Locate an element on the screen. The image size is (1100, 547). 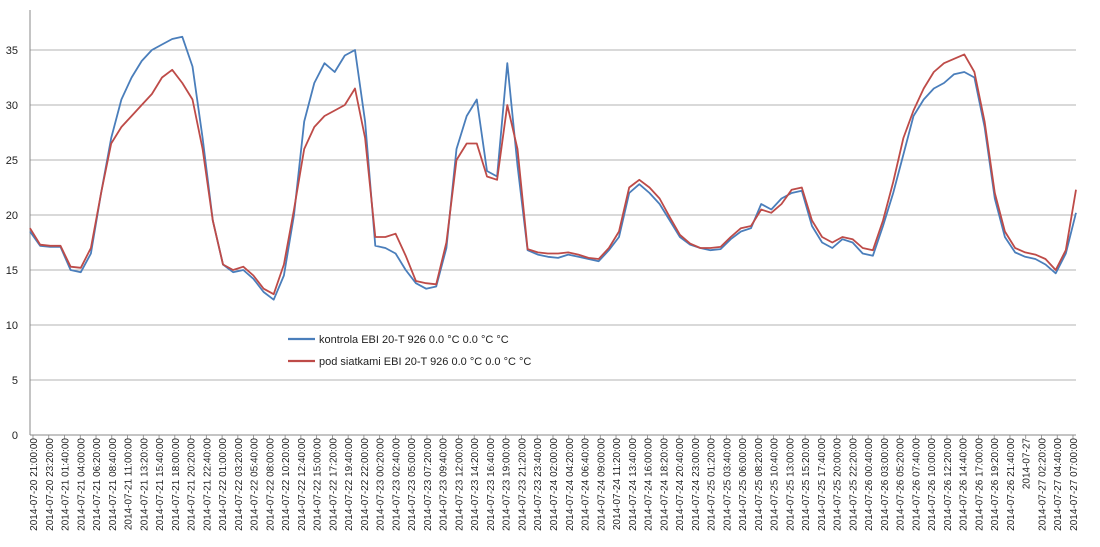
x-tick-label: 2014-07-26 19:20:00 is located at coordinates (995, 484).